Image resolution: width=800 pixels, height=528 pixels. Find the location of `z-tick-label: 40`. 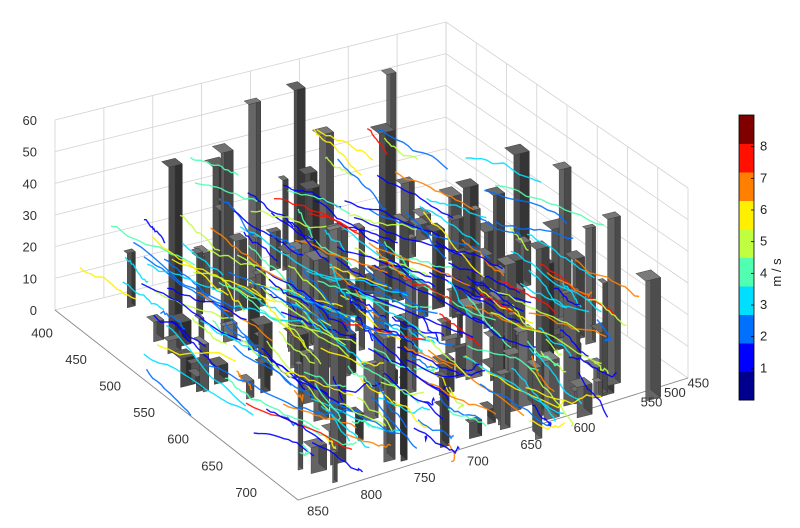

z-tick-label: 40 is located at coordinates (30, 183).